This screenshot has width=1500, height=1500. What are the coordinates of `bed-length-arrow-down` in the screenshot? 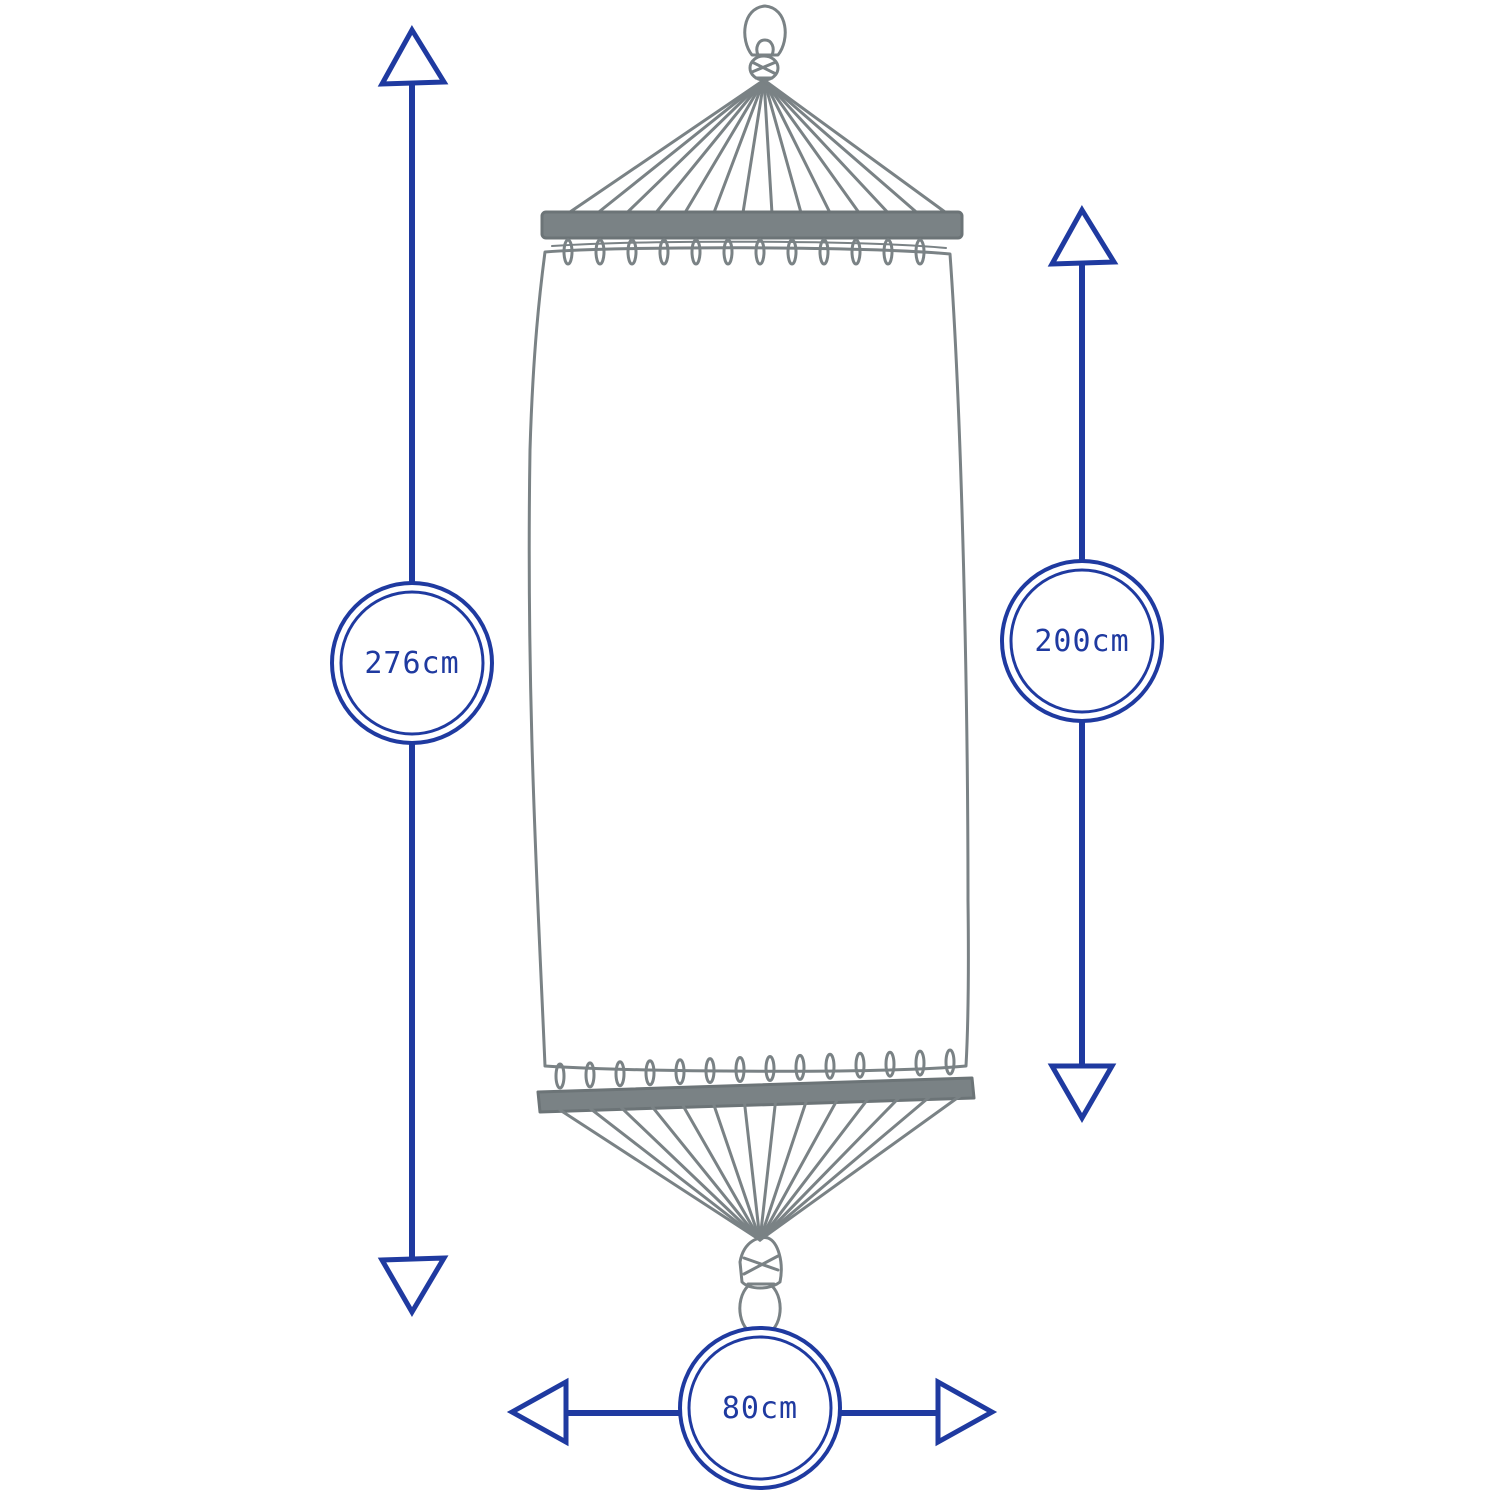 It's located at (1082, 1093).